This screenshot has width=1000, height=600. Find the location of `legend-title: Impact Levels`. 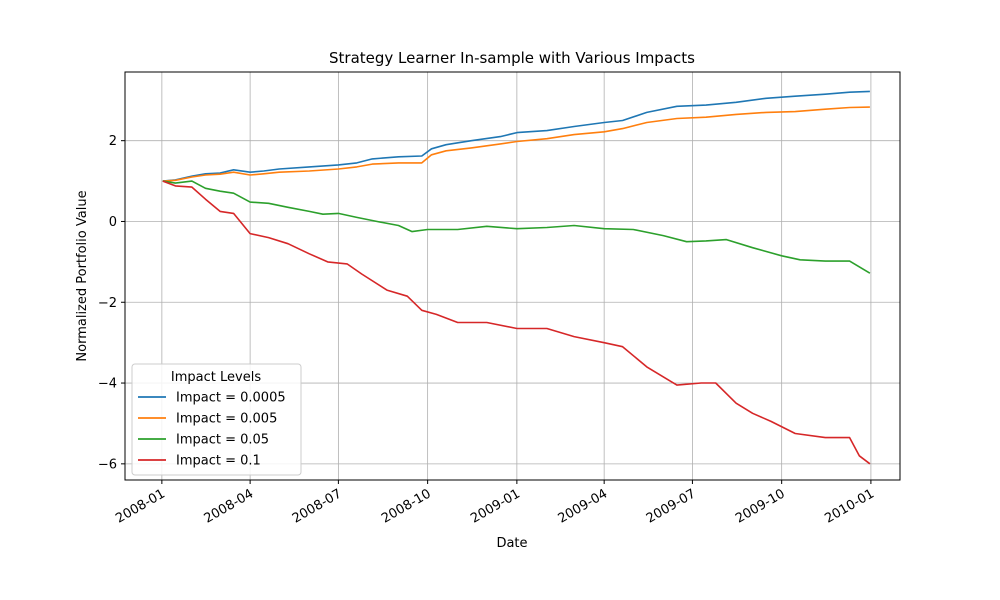

legend-title: Impact Levels is located at coordinates (216, 377).